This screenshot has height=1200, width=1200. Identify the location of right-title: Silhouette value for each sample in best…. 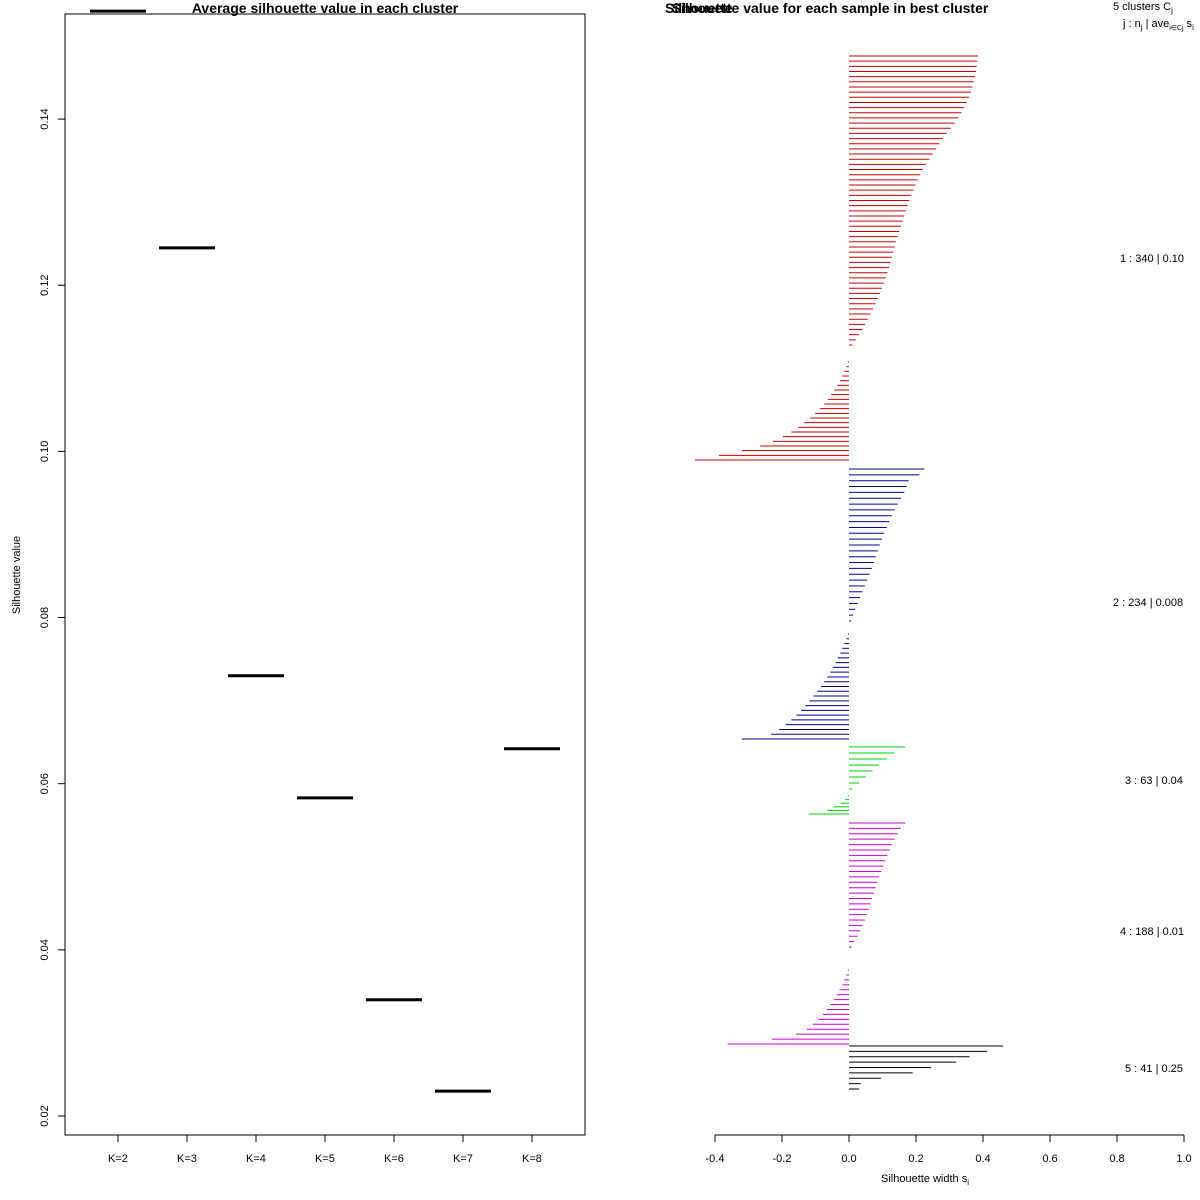
(830, 8).